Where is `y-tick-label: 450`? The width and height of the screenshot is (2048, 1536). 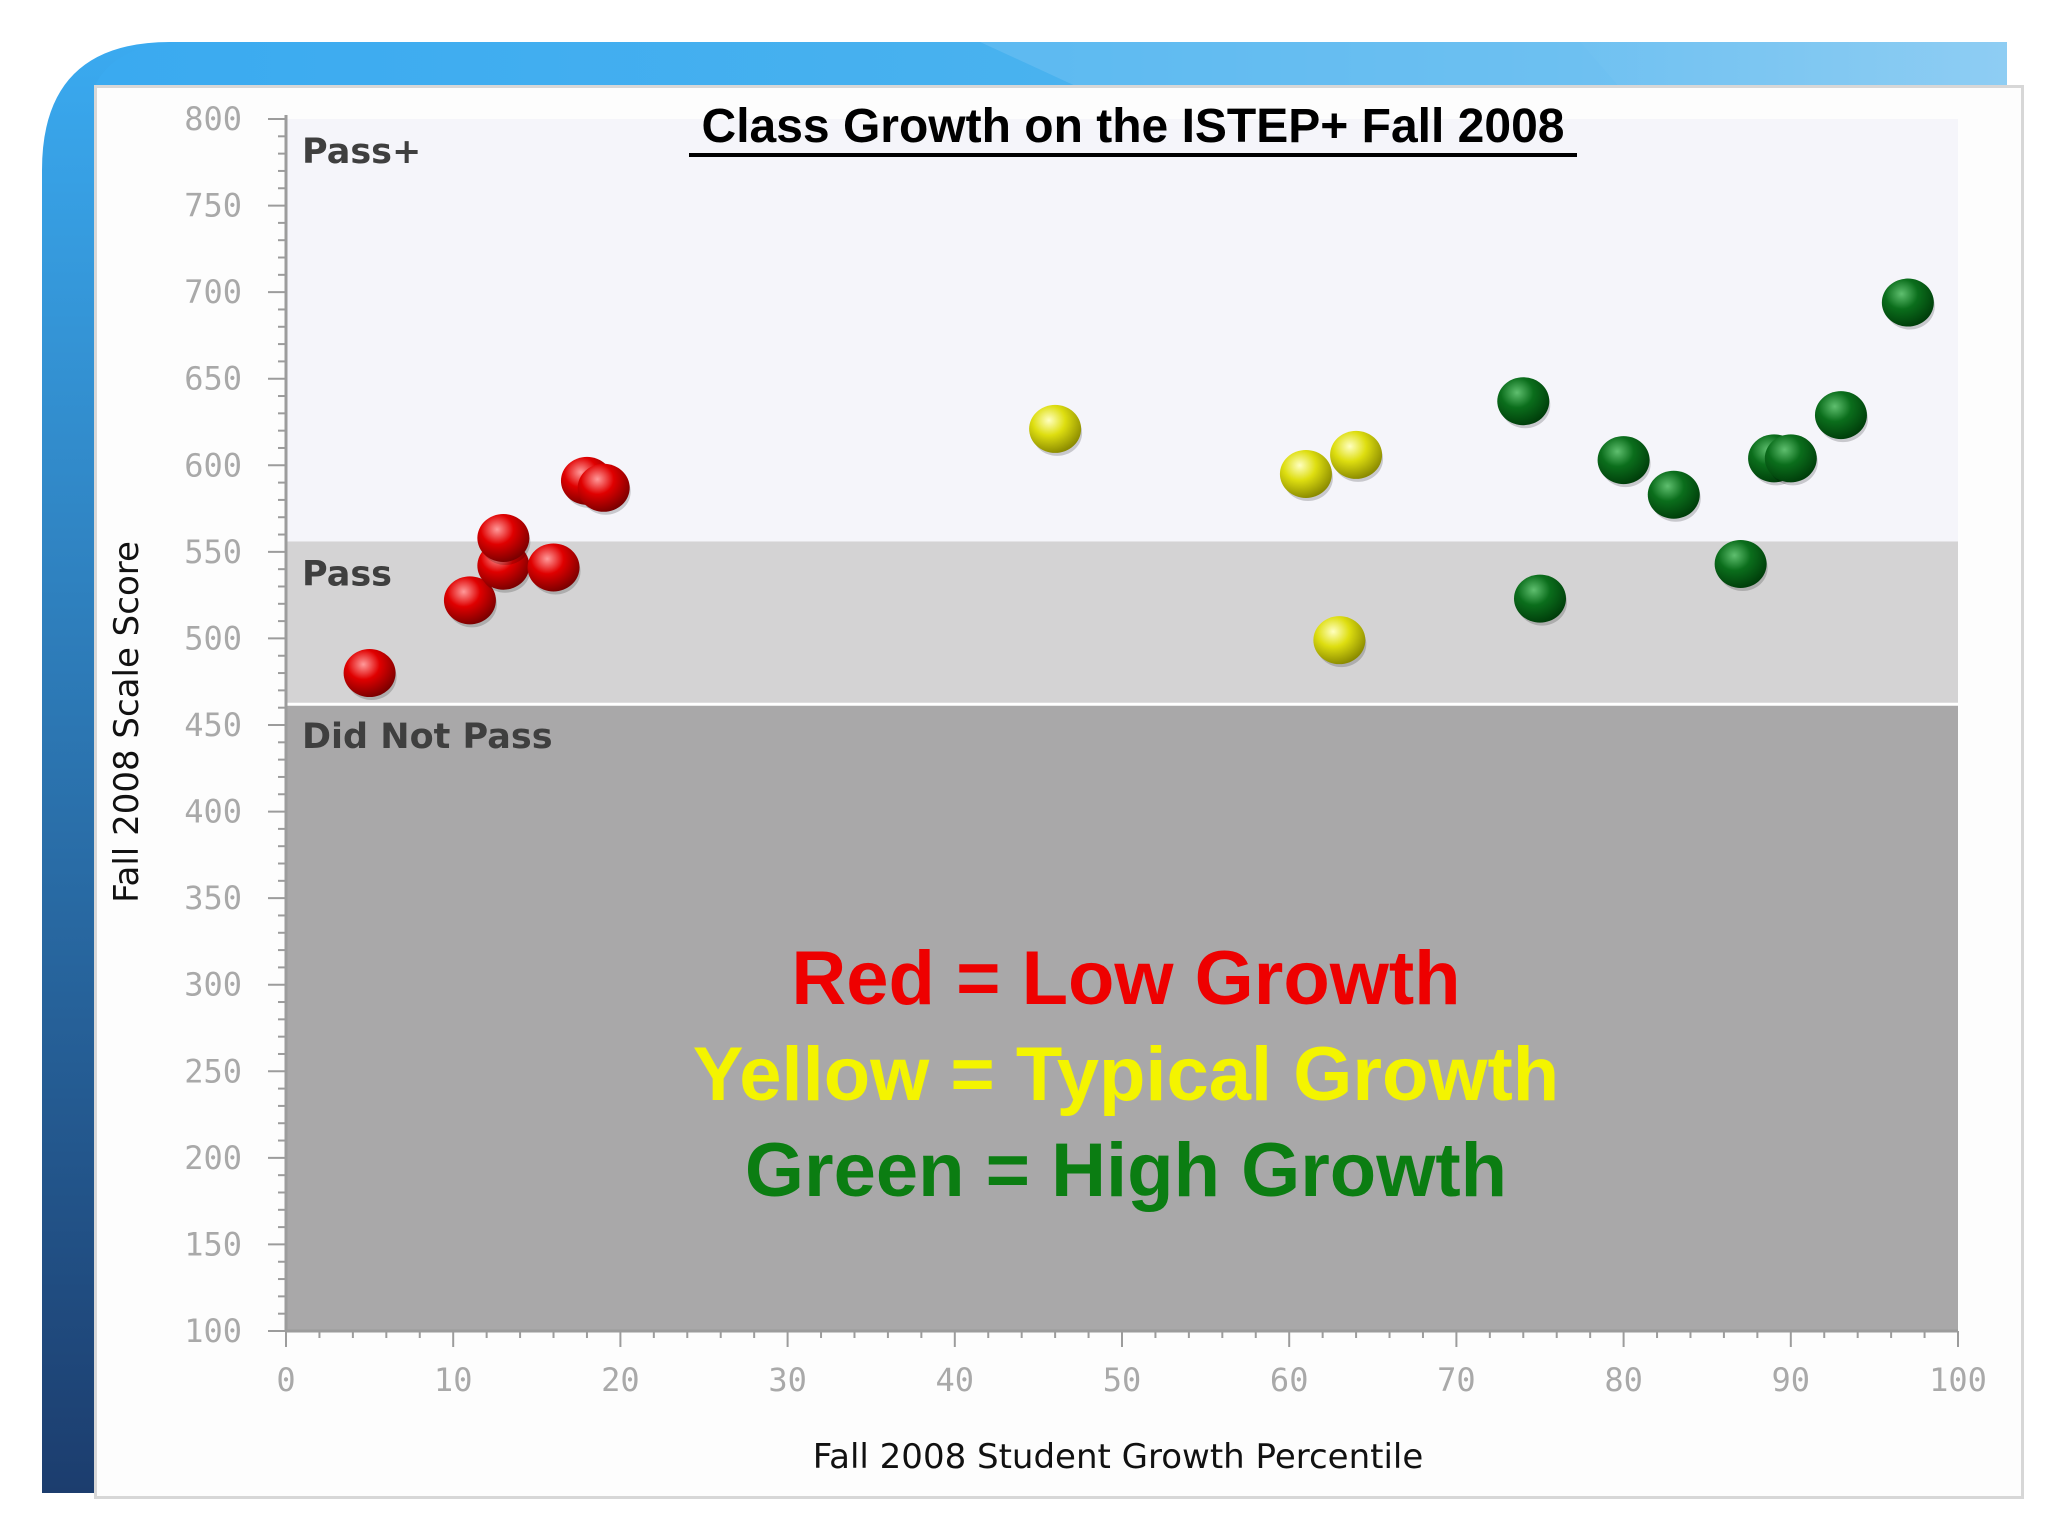
y-tick-label: 450 is located at coordinates (213, 725).